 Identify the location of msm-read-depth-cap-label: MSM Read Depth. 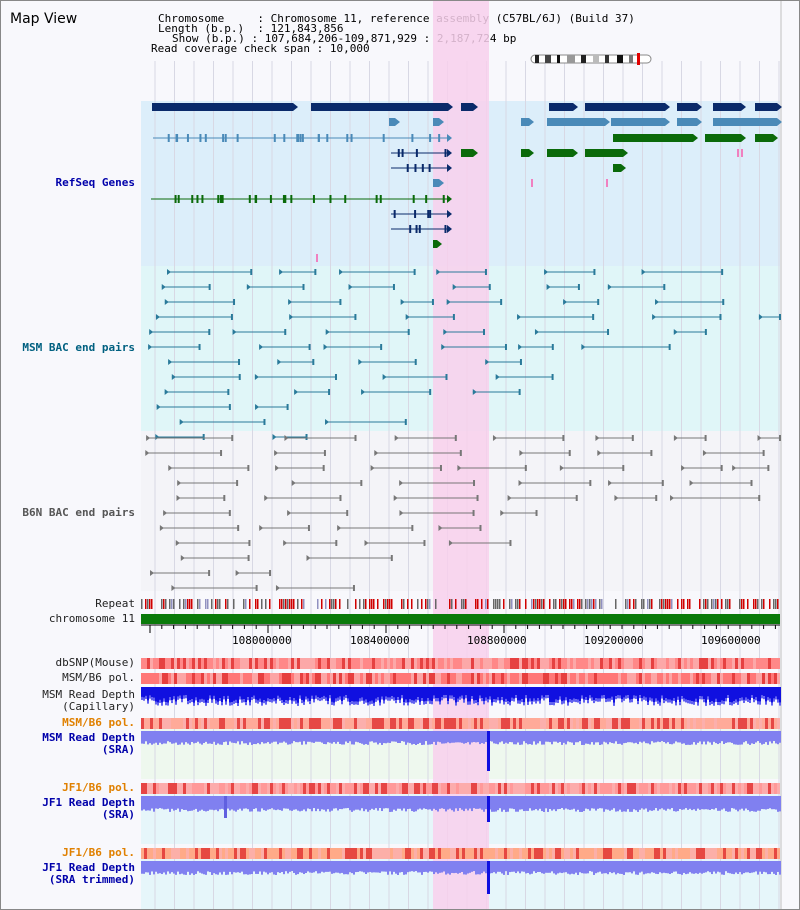
(88, 694).